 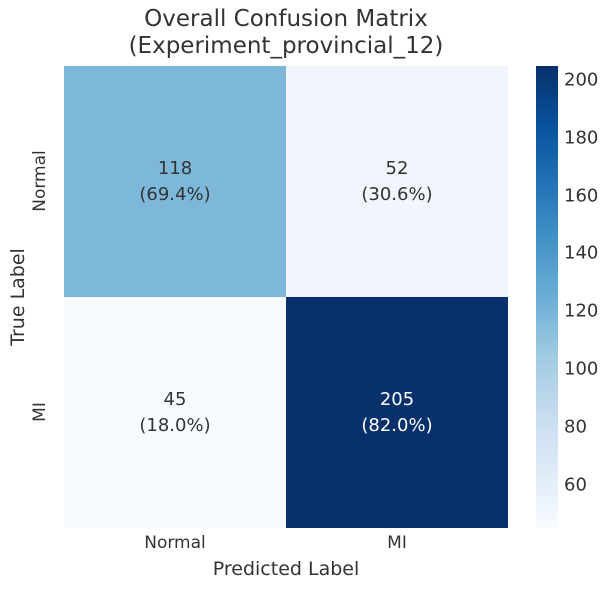 I want to click on cell-percent: (69.4%), so click(x=175, y=194).